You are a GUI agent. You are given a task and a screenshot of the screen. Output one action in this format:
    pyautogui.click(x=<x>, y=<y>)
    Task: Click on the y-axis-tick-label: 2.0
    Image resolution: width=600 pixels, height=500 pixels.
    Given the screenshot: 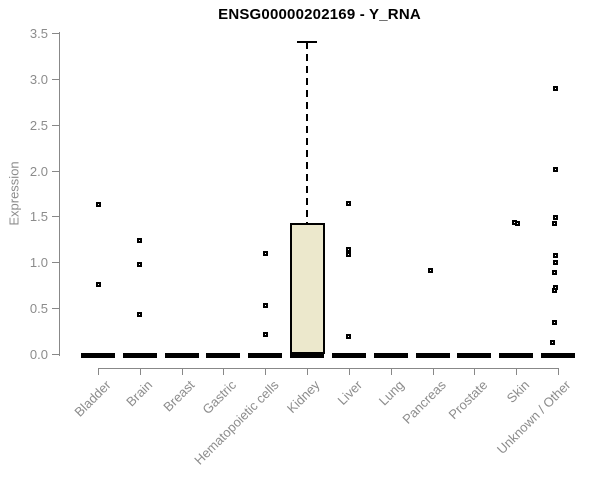 What is the action you would take?
    pyautogui.click(x=38, y=171)
    